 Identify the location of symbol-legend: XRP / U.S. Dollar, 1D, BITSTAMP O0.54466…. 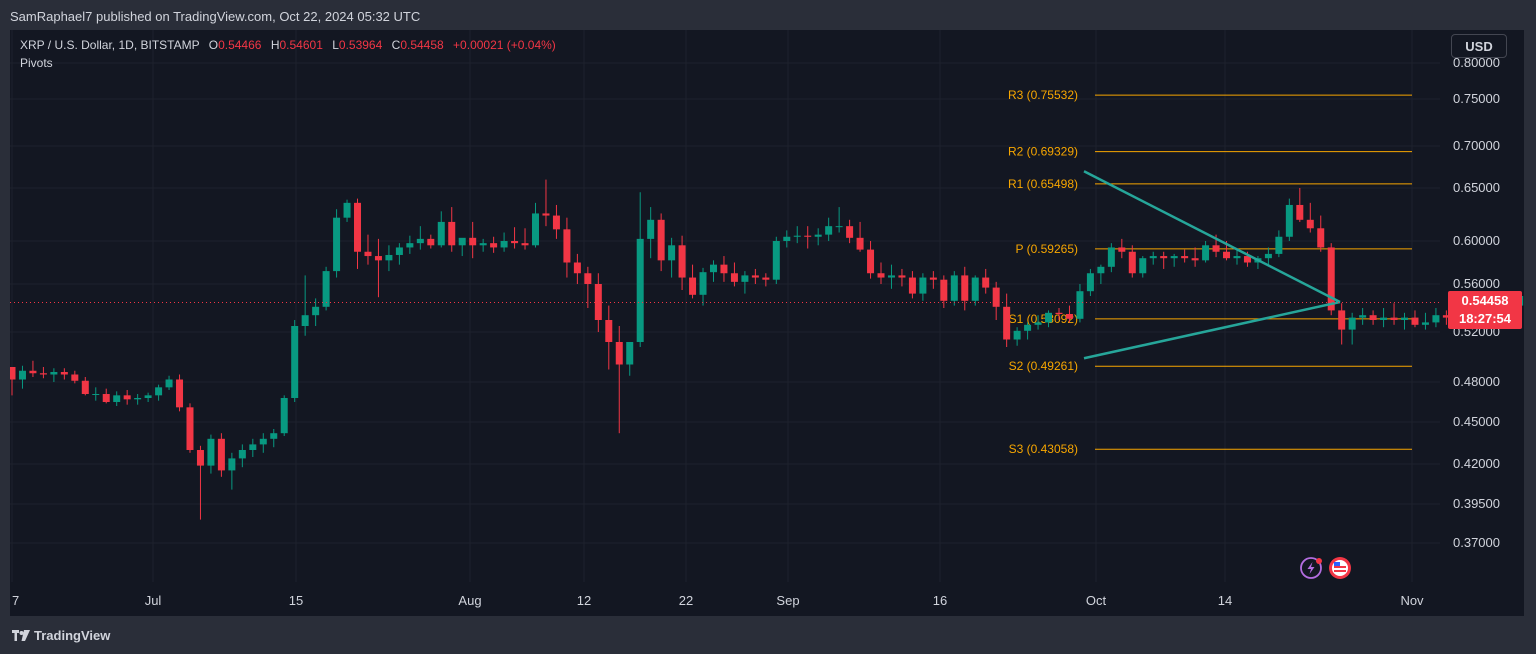
(288, 45).